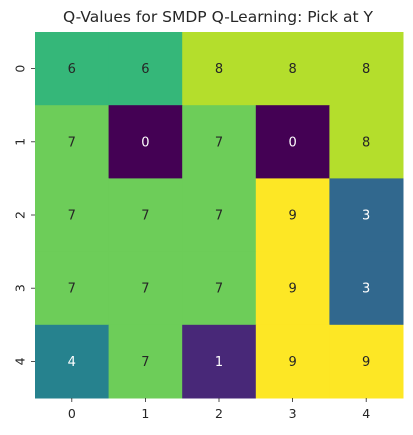 The height and width of the screenshot is (435, 413). I want to click on cell-value-r1-c4: 8, so click(366, 142).